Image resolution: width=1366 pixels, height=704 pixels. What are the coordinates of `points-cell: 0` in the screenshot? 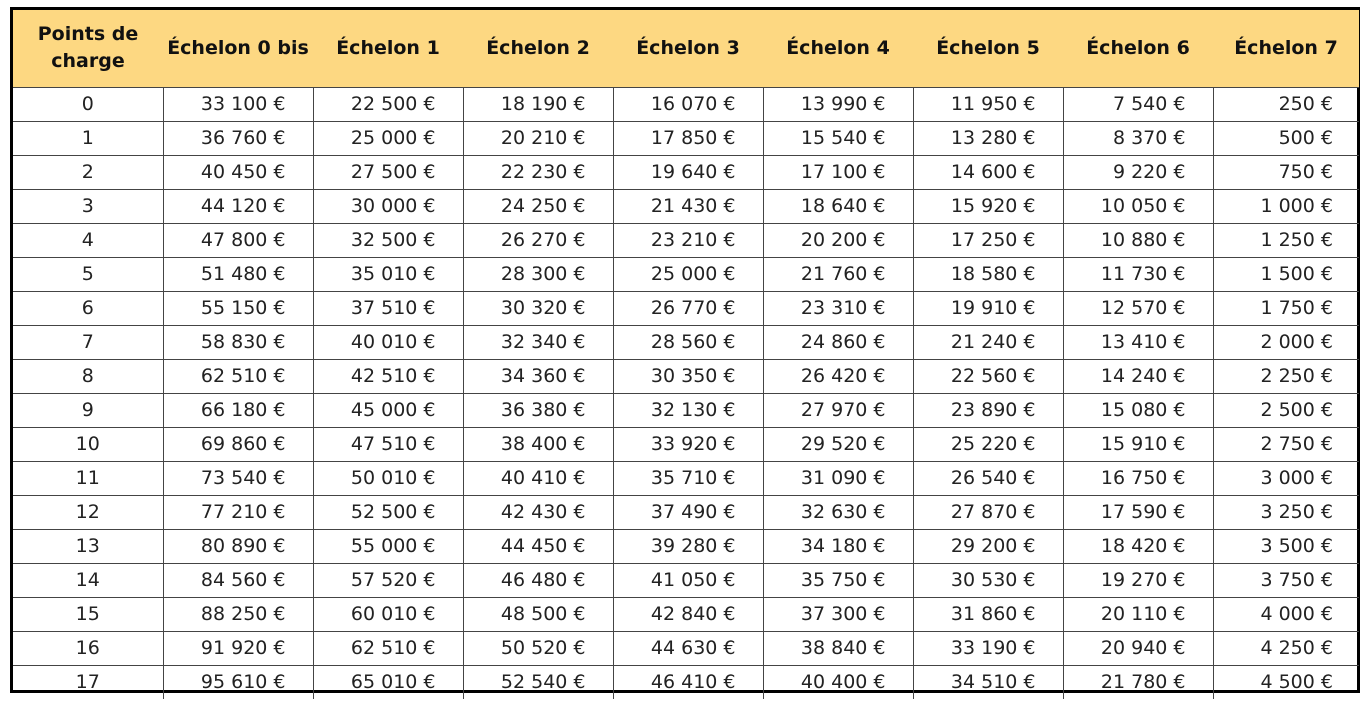 It's located at (88, 103).